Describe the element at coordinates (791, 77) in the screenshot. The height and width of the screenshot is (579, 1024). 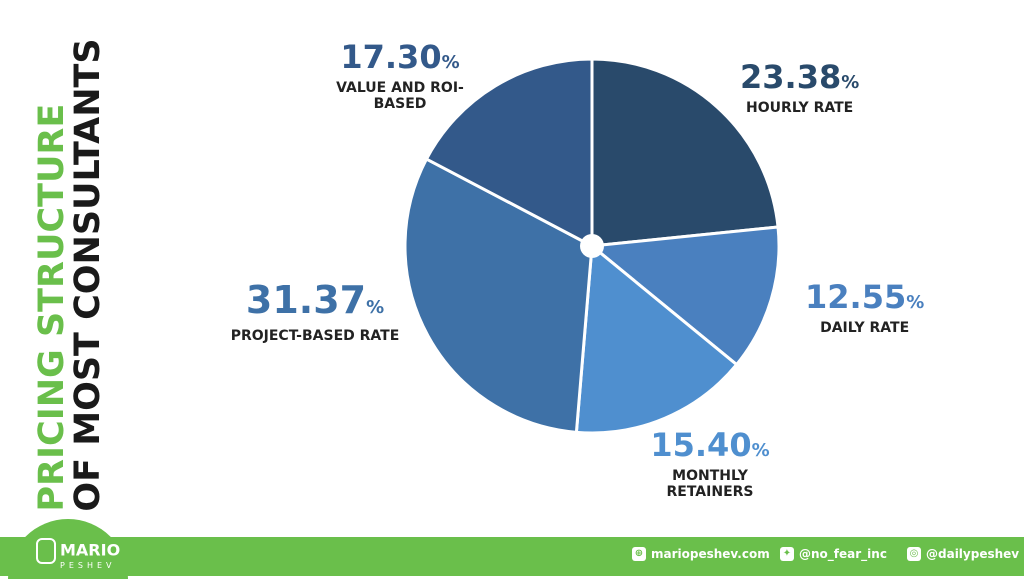
I see `value-hourly: 23.38` at that location.